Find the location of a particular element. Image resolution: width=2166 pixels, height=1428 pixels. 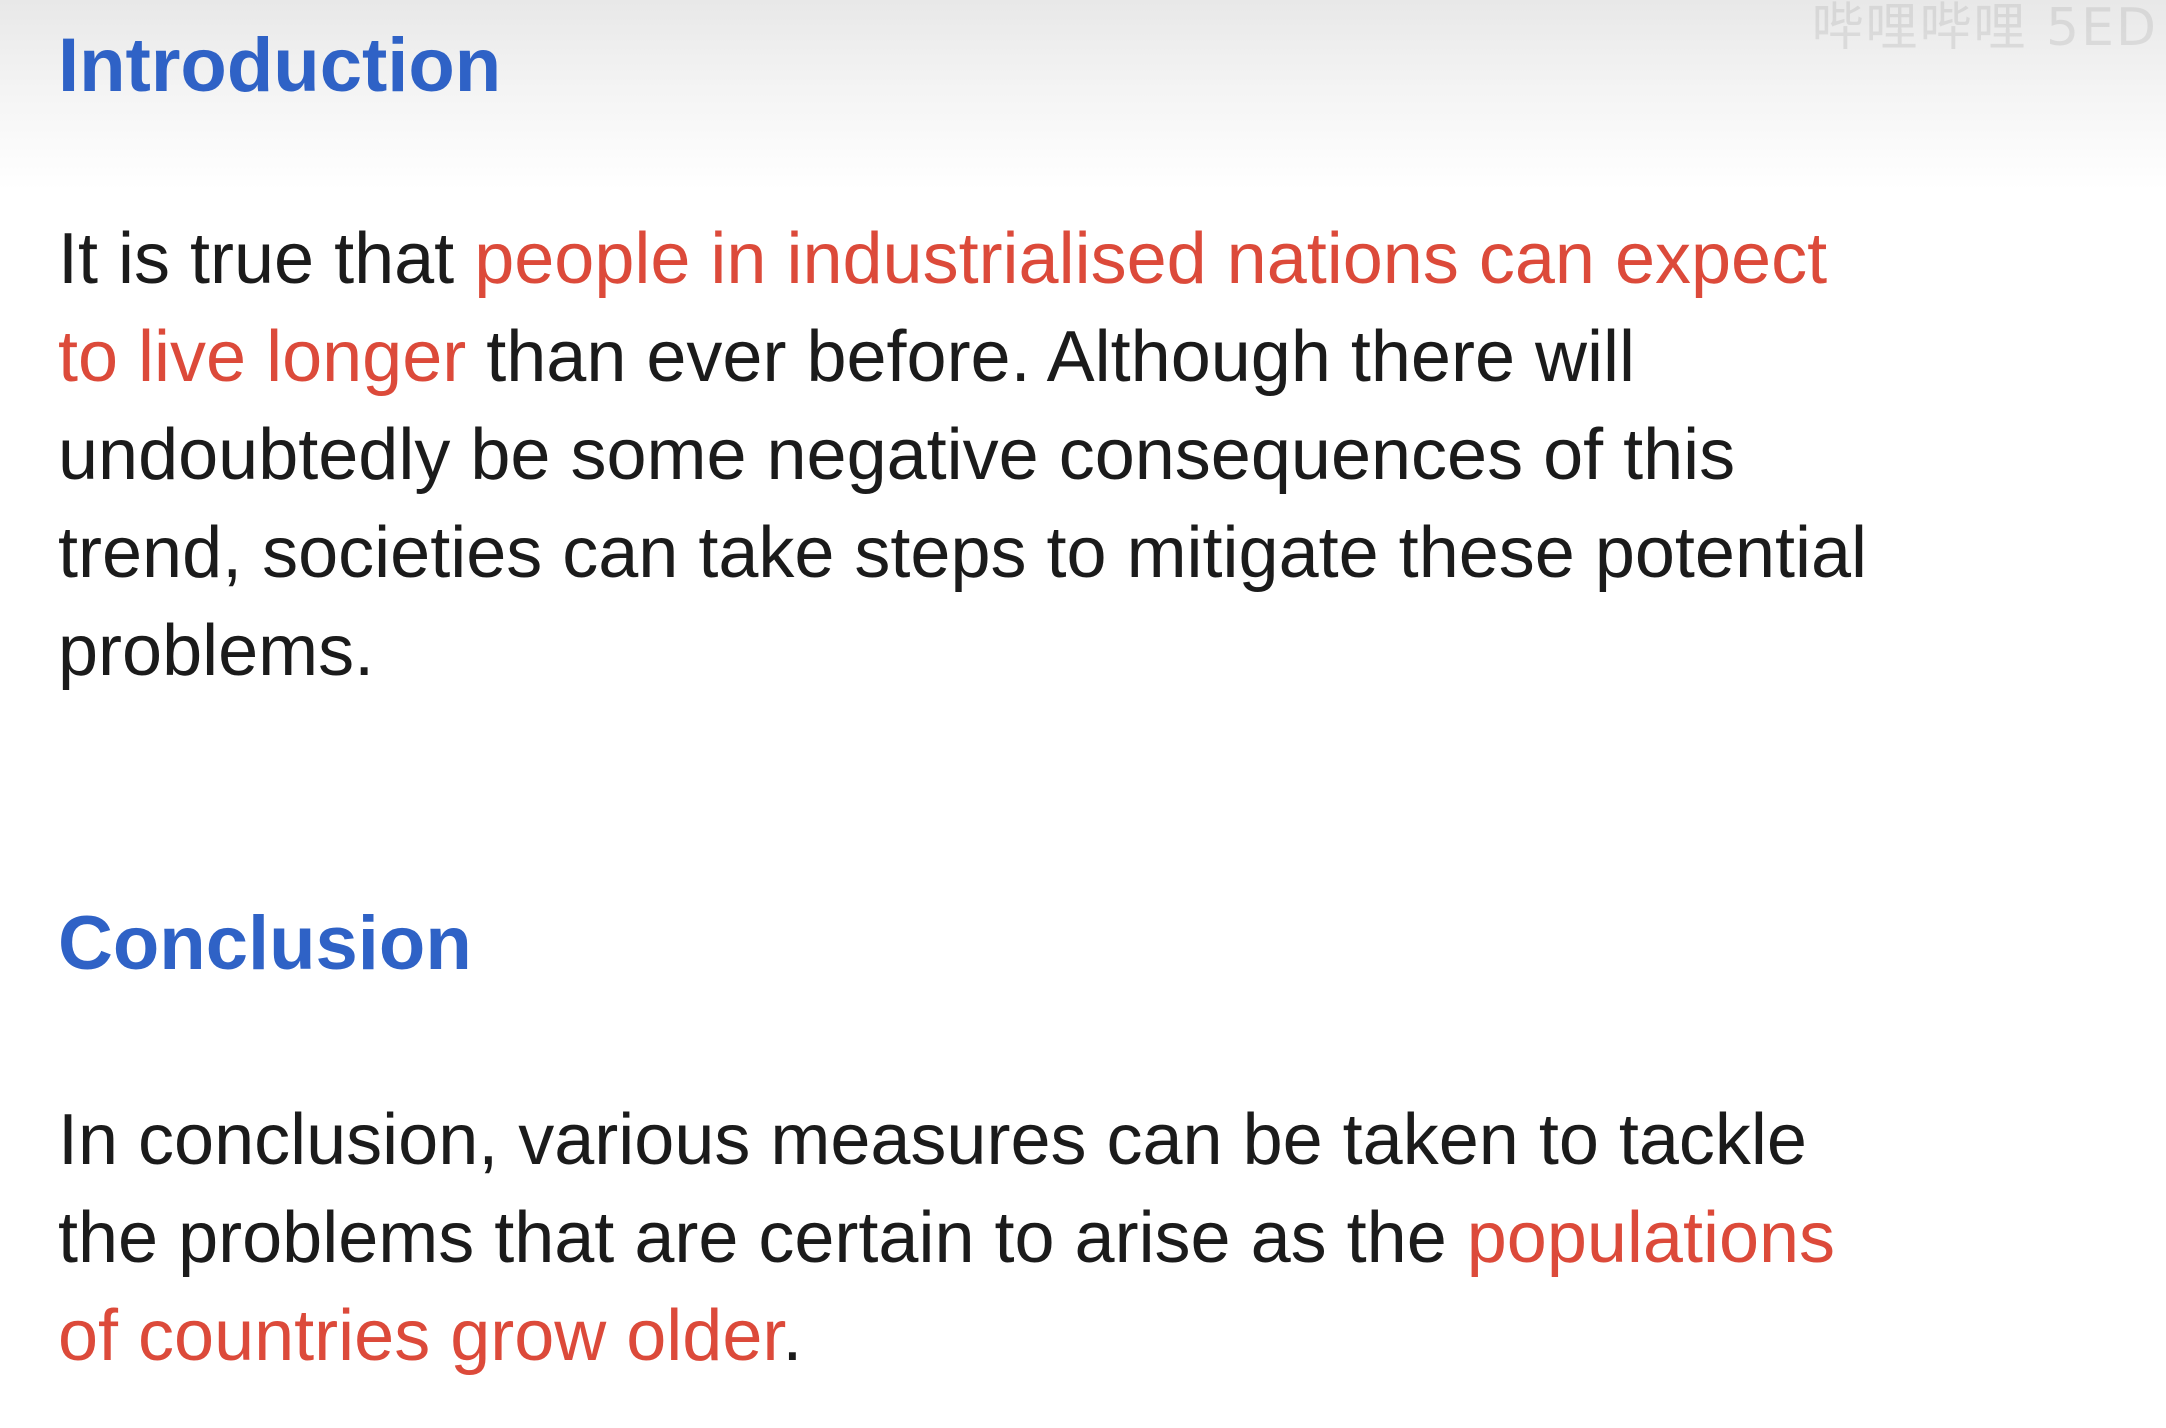

intro-line-2-text: than ever before. Although there will is located at coordinates (1050, 357).